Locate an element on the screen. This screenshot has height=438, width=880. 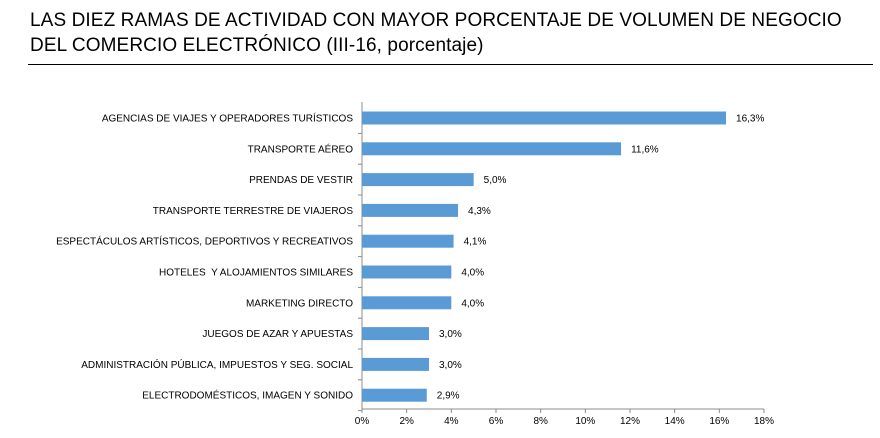
category-label: JUEGOS DE AZAR Y APUESTAS is located at coordinates (277, 334).